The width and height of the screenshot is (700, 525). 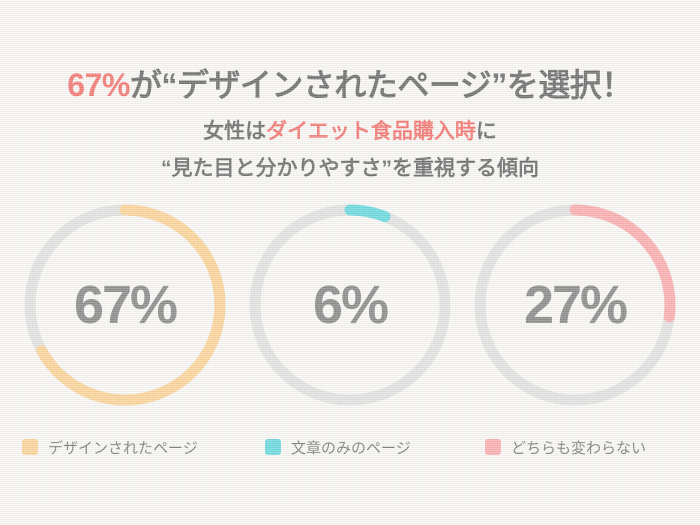 What do you see at coordinates (381, 85) in the screenshot?
I see `headline-rest: が“デザインされたページ”を選択！` at bounding box center [381, 85].